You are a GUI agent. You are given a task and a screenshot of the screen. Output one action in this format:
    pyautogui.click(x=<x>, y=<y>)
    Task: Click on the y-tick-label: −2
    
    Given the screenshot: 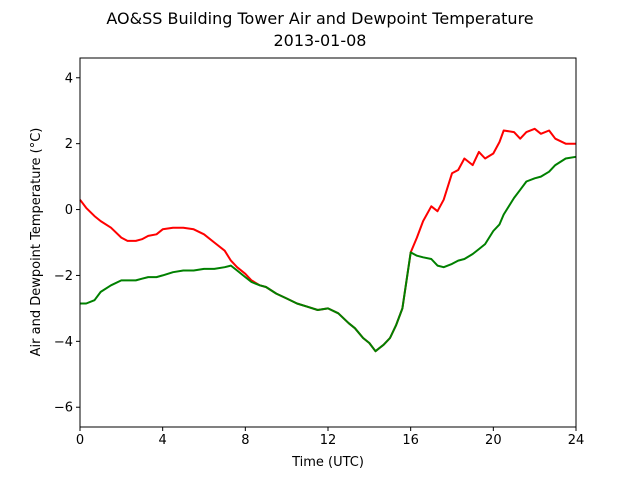 What is the action you would take?
    pyautogui.click(x=63, y=276)
    